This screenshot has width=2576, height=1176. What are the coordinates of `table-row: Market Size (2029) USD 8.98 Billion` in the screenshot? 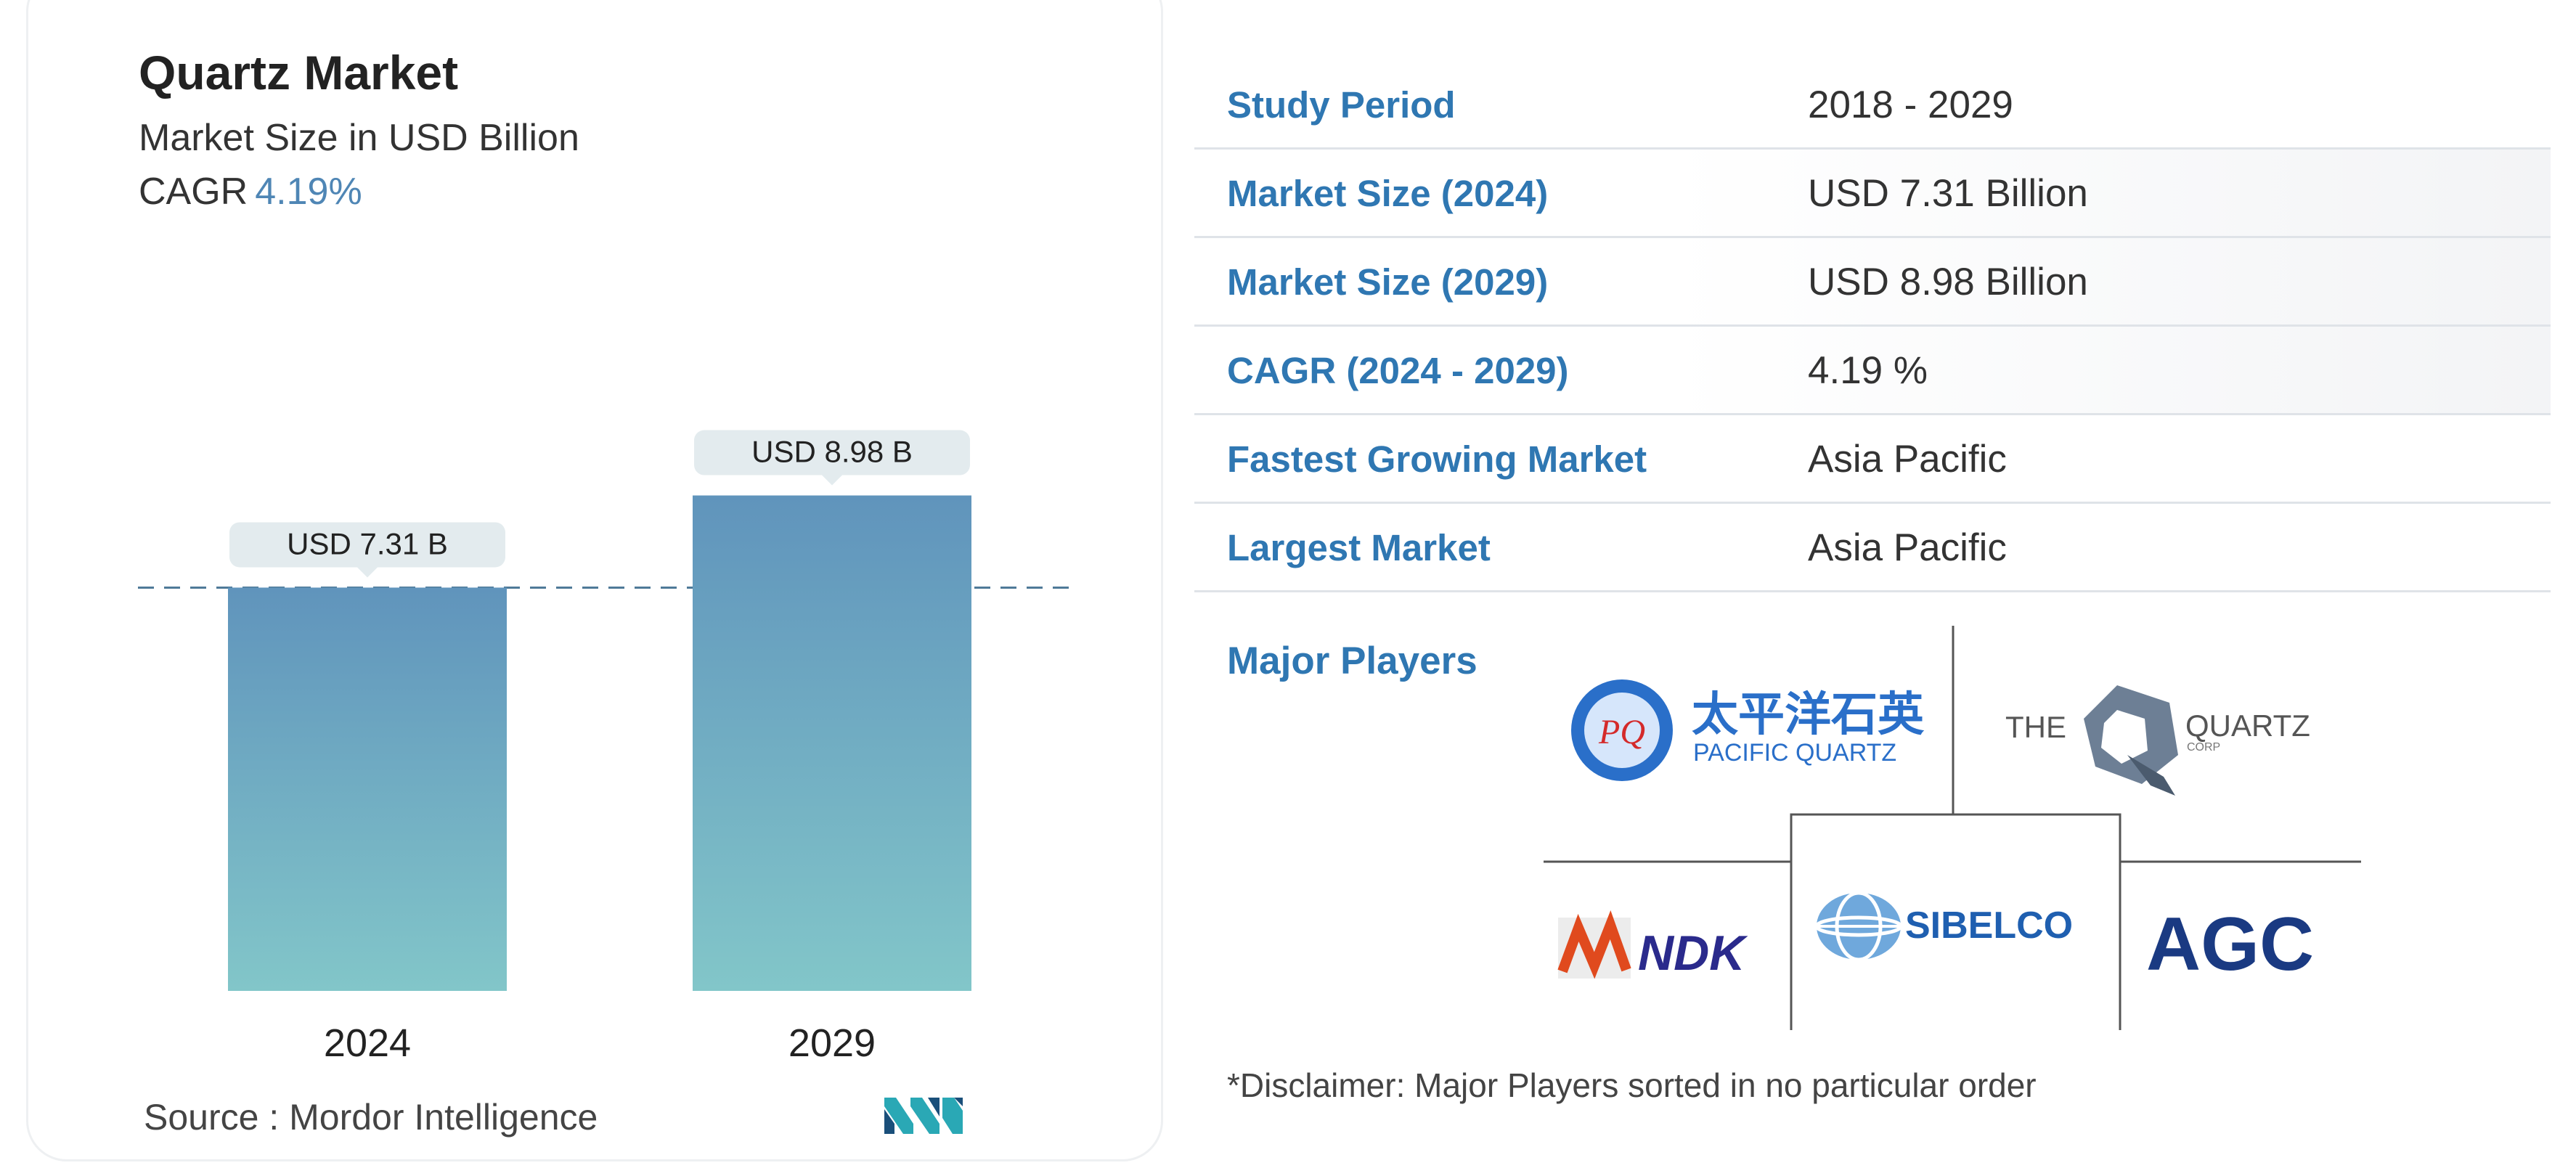 It's located at (1872, 283).